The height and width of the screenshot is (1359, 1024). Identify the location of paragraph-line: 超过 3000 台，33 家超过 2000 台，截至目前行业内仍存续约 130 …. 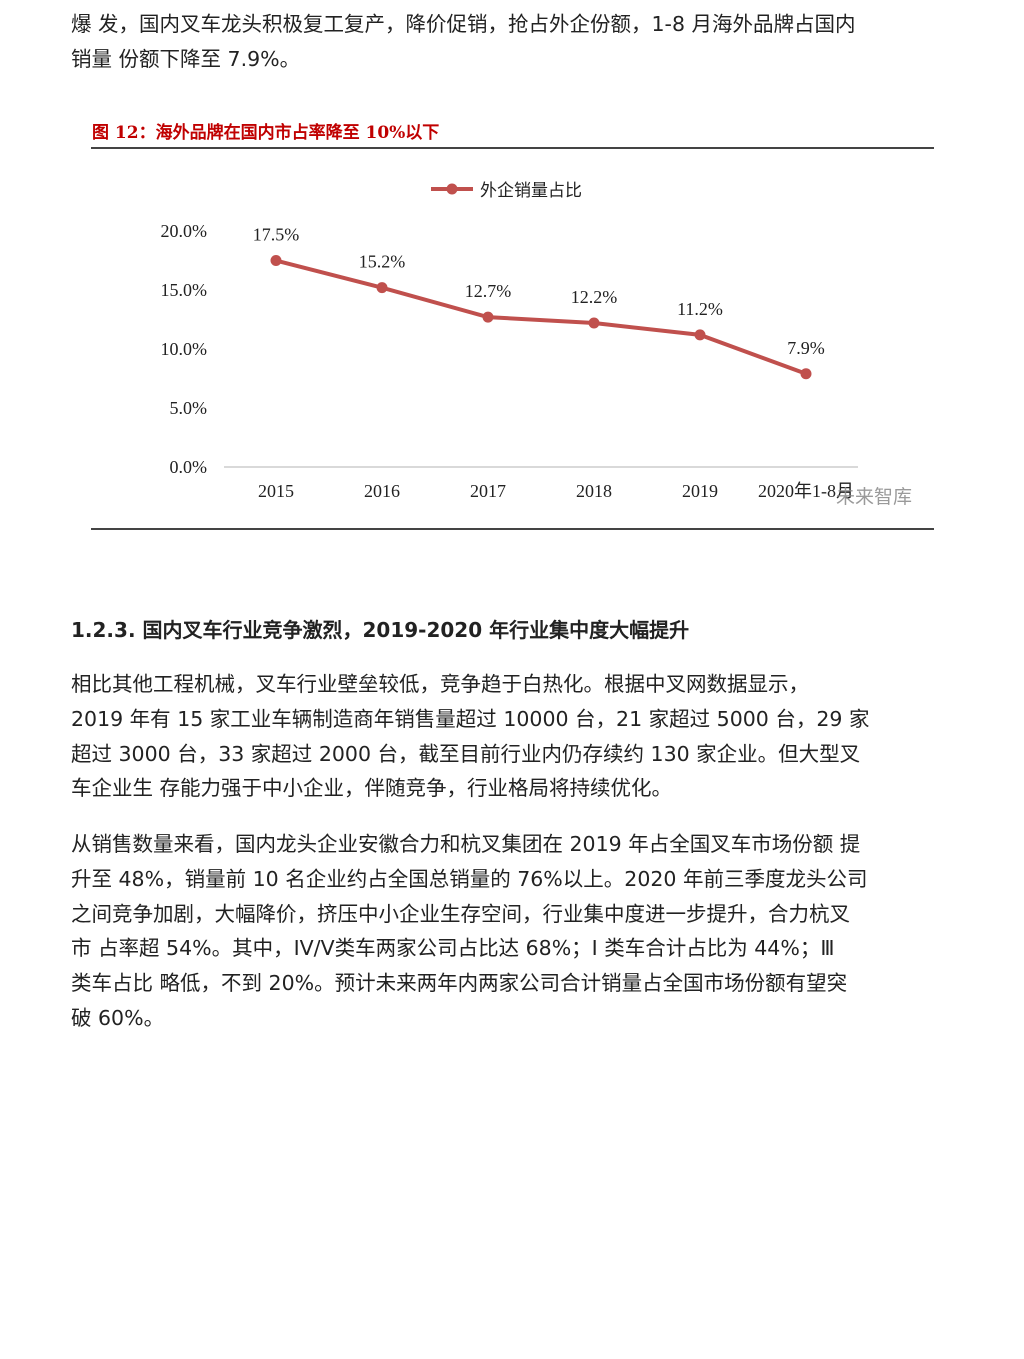
(466, 753).